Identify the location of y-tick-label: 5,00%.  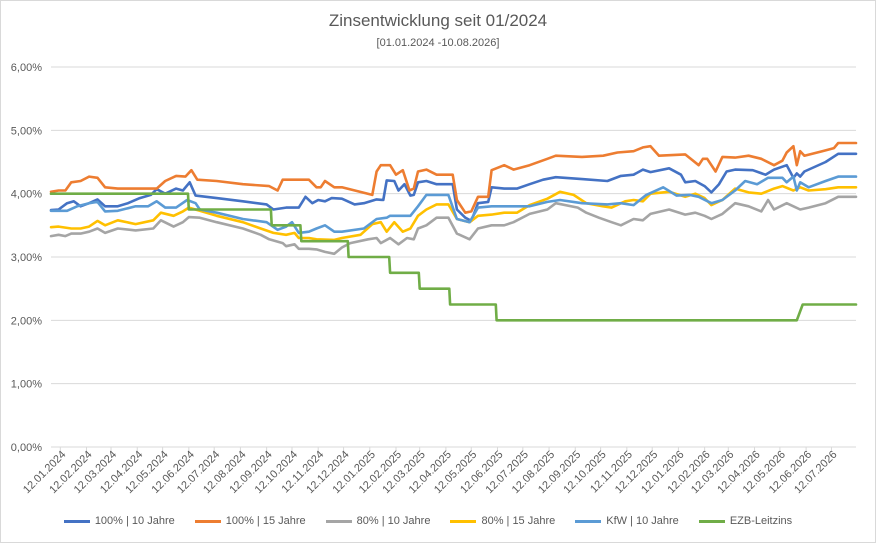
(26, 131).